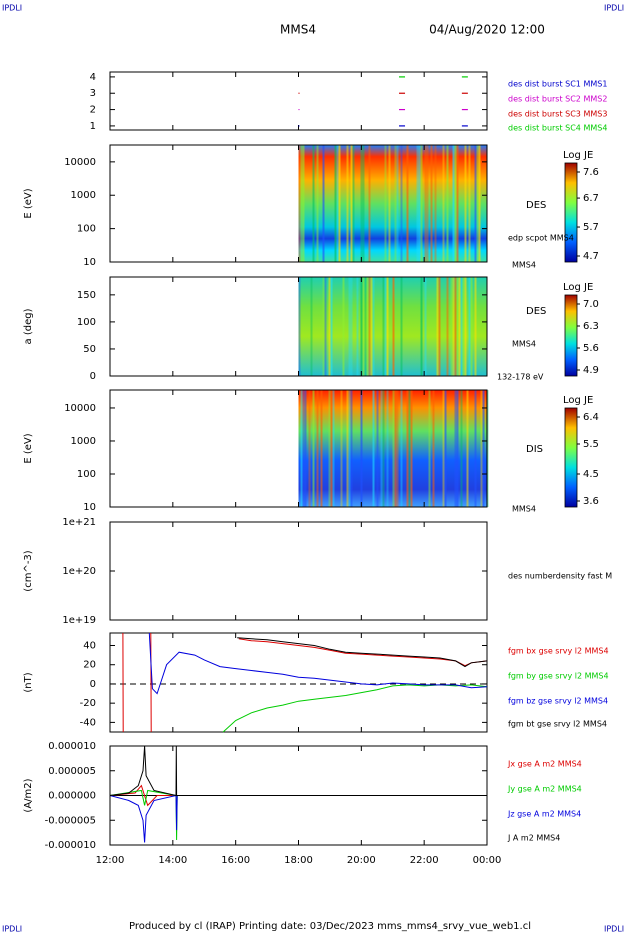  I want to click on colorbar-tick-label: 4.7, so click(591, 256).